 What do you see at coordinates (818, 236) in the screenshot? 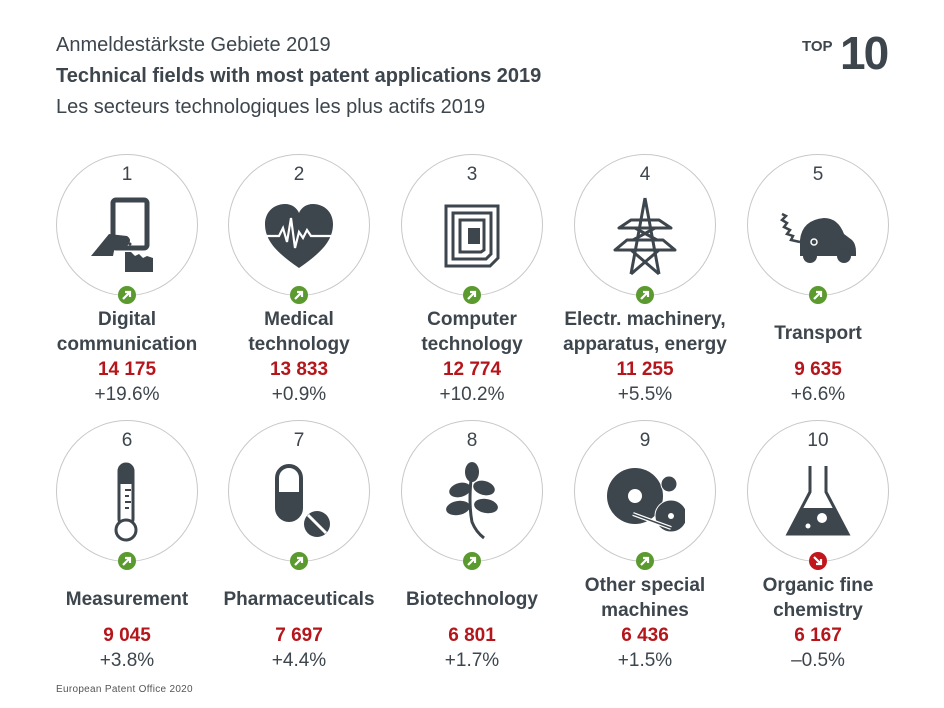
I see `electric-car-icon` at bounding box center [818, 236].